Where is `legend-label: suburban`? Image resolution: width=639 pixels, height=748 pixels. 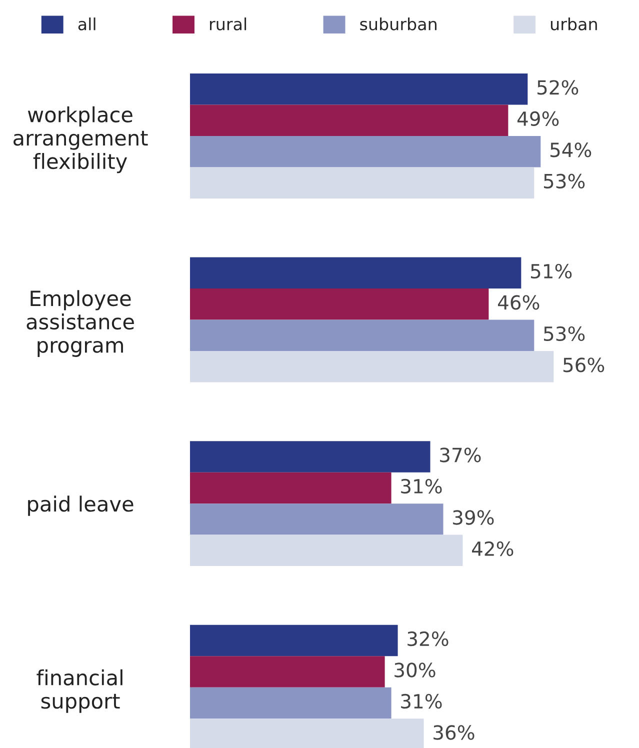
legend-label: suburban is located at coordinates (398, 24).